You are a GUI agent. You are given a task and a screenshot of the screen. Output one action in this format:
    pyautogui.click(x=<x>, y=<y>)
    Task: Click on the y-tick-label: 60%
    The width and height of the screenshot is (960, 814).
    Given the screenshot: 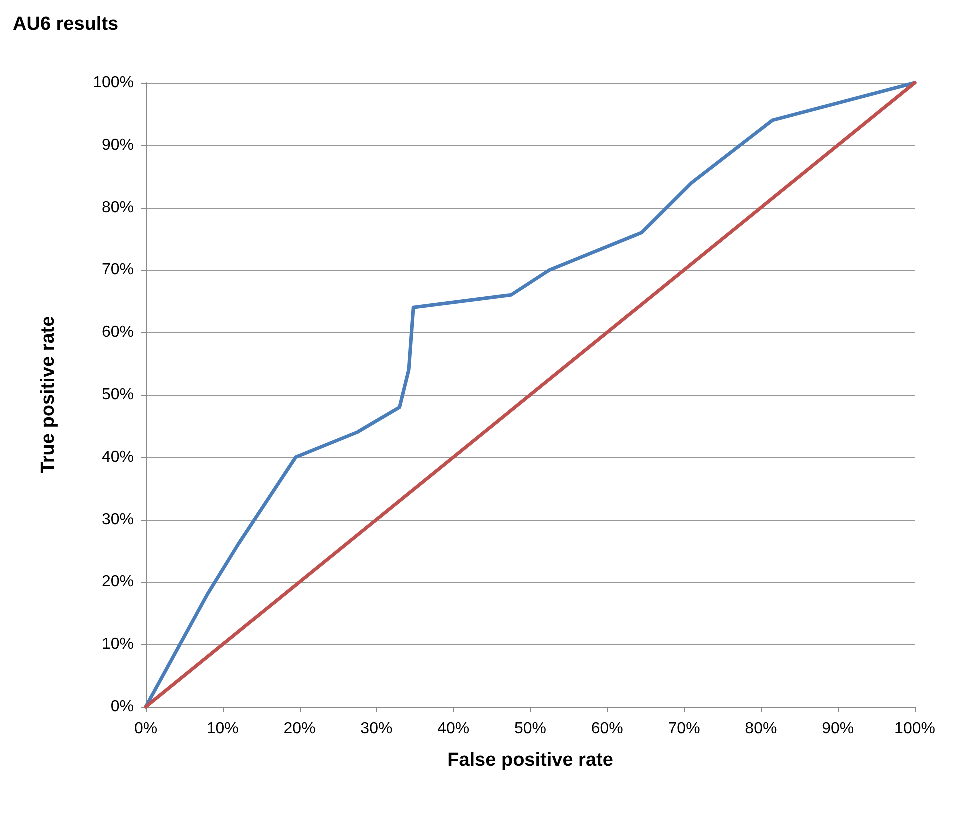 What is the action you would take?
    pyautogui.click(x=118, y=333)
    